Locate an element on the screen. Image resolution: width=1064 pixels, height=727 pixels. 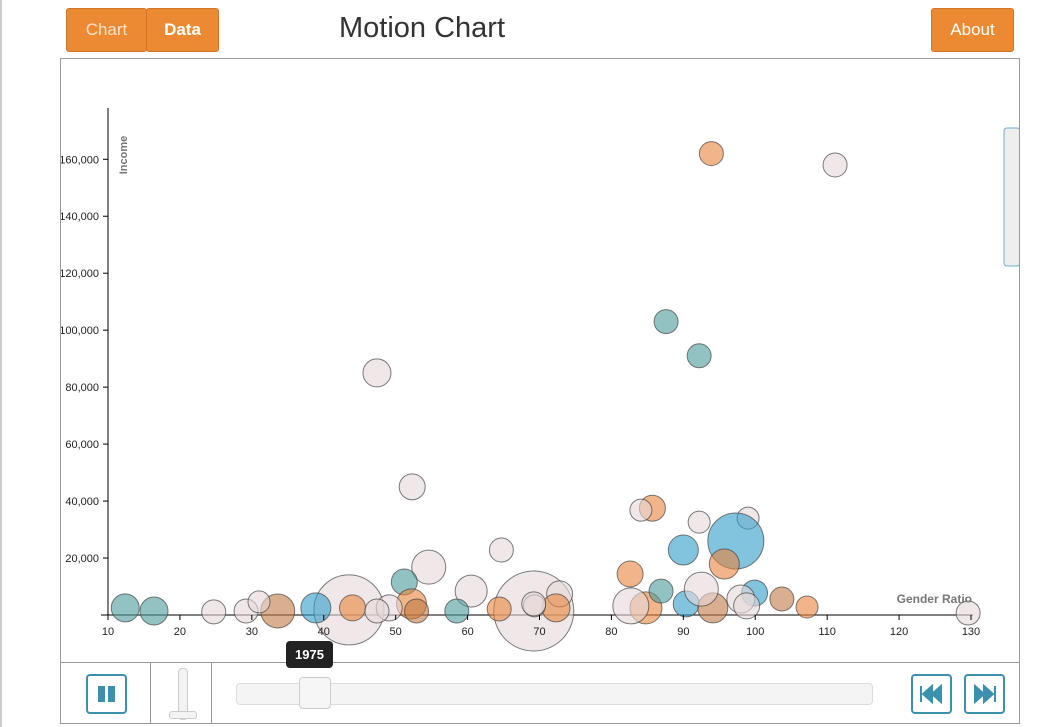
year-tooltip: 1975 is located at coordinates (309, 654).